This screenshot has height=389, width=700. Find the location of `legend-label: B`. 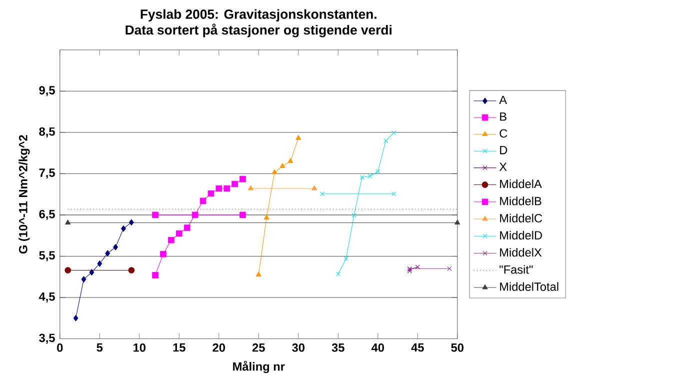

legend-label: B is located at coordinates (503, 116).